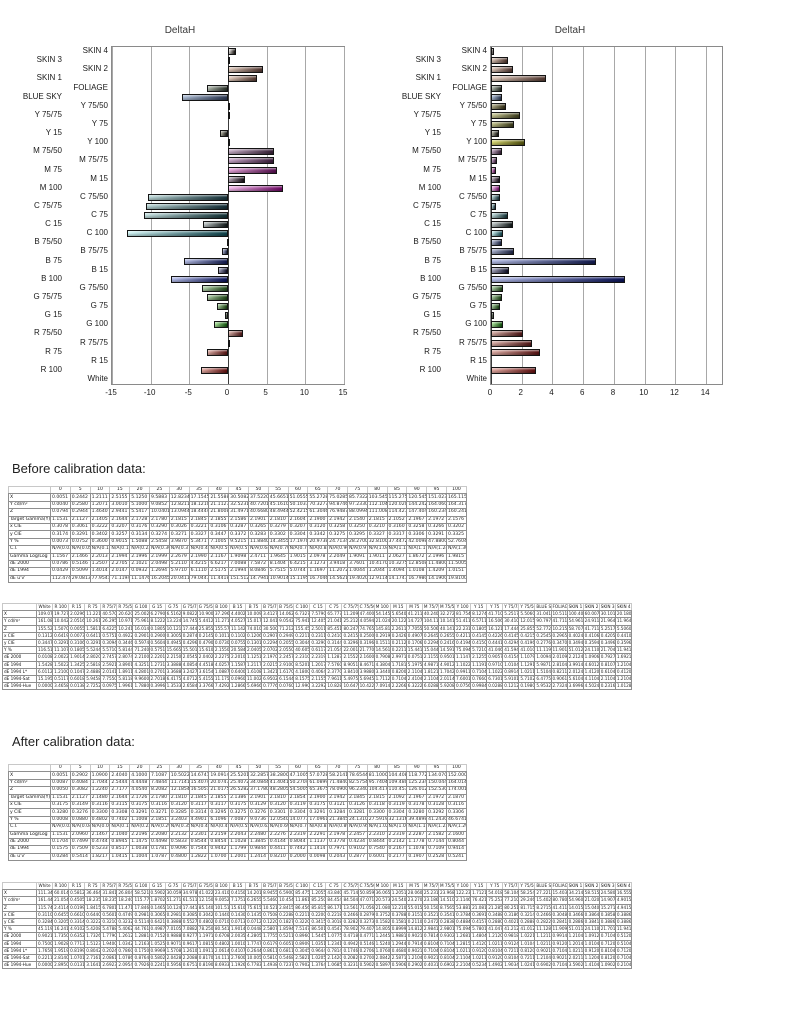 This screenshot has height=1024, width=791. What do you see at coordinates (298, 849) in the screenshot?
I see `table-cell: 0.7442` at bounding box center [298, 849].